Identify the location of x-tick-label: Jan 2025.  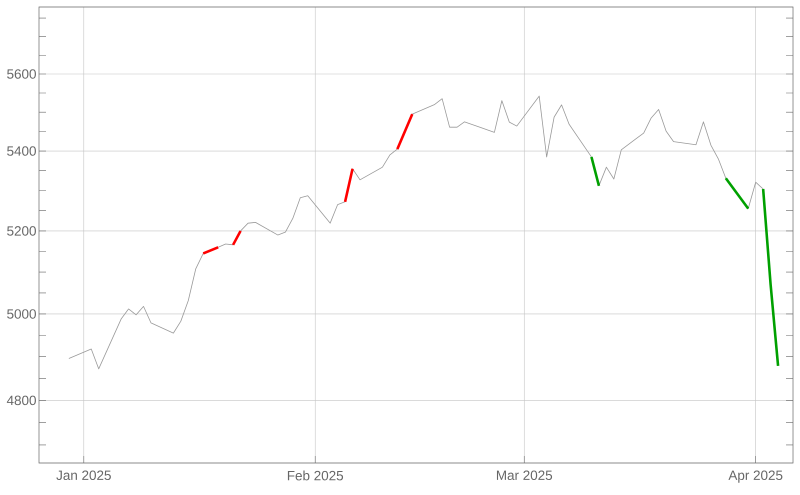
(83, 475).